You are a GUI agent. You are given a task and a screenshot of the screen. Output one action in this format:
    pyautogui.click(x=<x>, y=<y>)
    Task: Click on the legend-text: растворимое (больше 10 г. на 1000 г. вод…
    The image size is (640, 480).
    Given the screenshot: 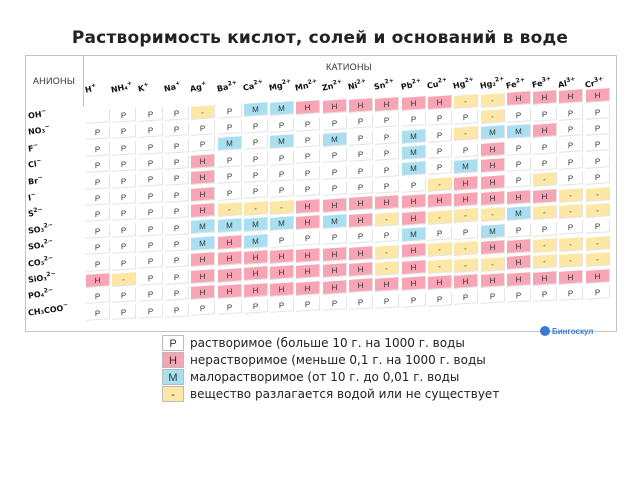 What is the action you would take?
    pyautogui.click(x=327, y=342)
    